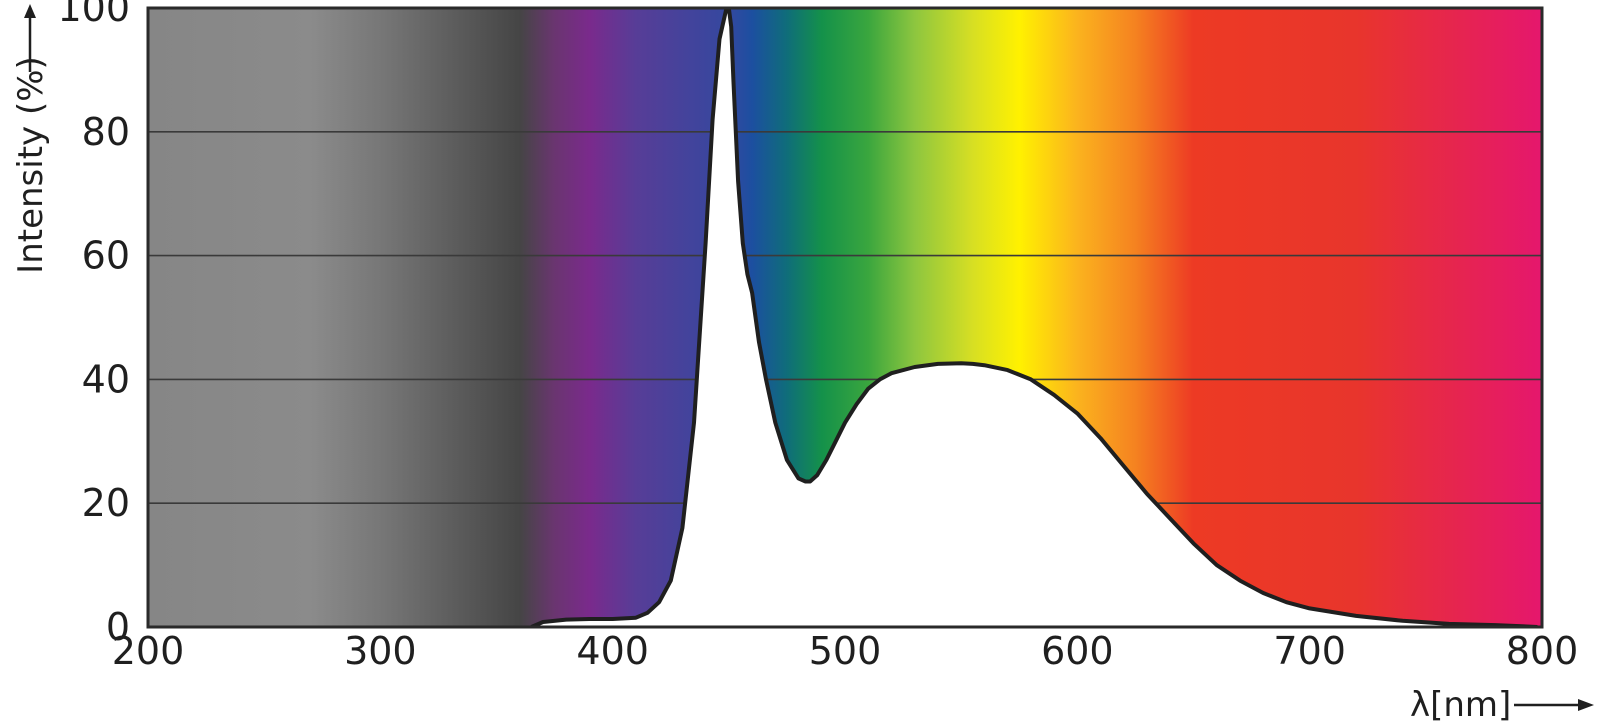 The width and height of the screenshot is (1600, 724). What do you see at coordinates (106, 379) in the screenshot?
I see `y-tick-label: 40` at bounding box center [106, 379].